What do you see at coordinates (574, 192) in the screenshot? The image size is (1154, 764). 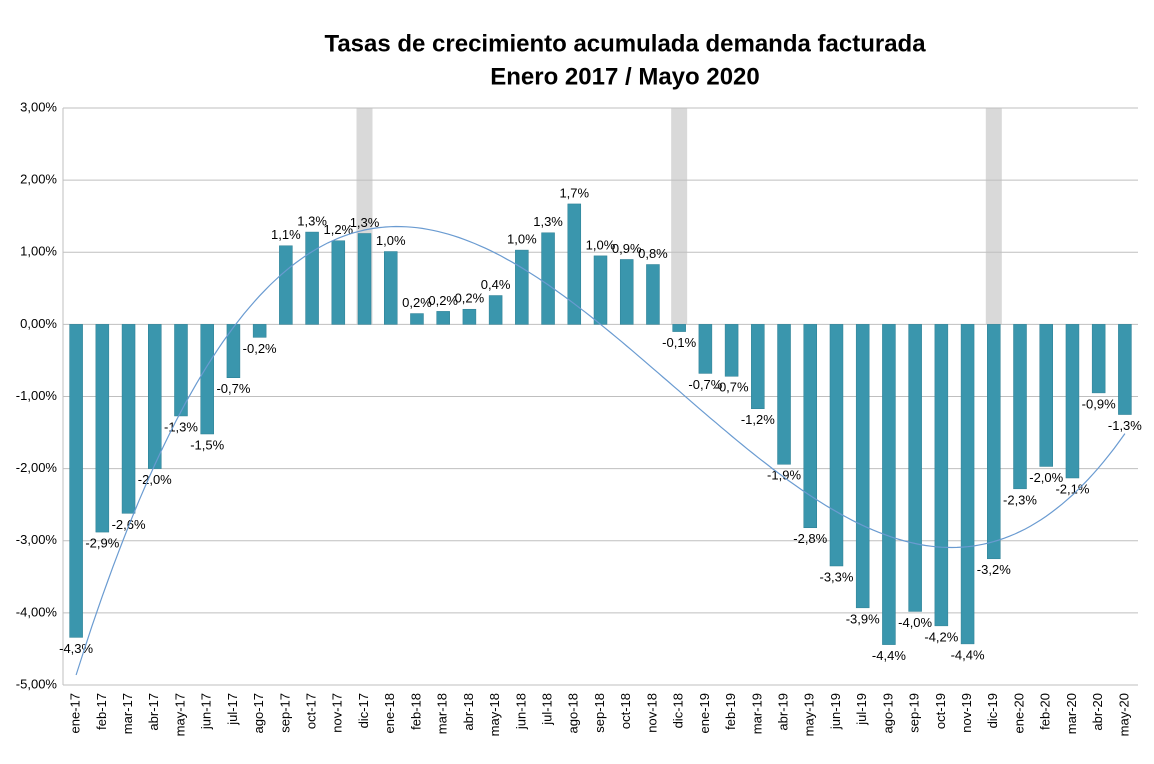 I see `data-label: 1,7%` at bounding box center [574, 192].